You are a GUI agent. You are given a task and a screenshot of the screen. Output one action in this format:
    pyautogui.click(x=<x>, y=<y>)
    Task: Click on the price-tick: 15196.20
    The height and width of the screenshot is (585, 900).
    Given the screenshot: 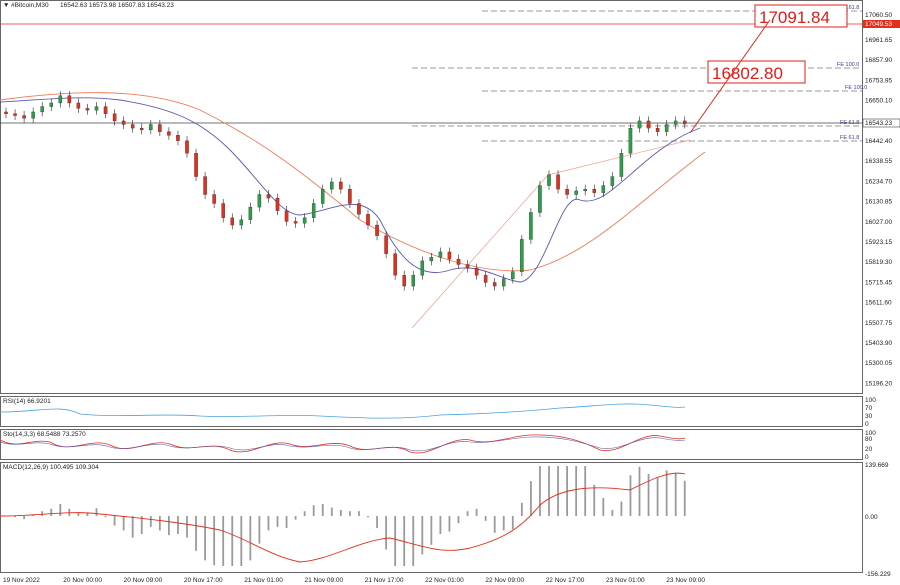 What is the action you would take?
    pyautogui.click(x=878, y=383)
    